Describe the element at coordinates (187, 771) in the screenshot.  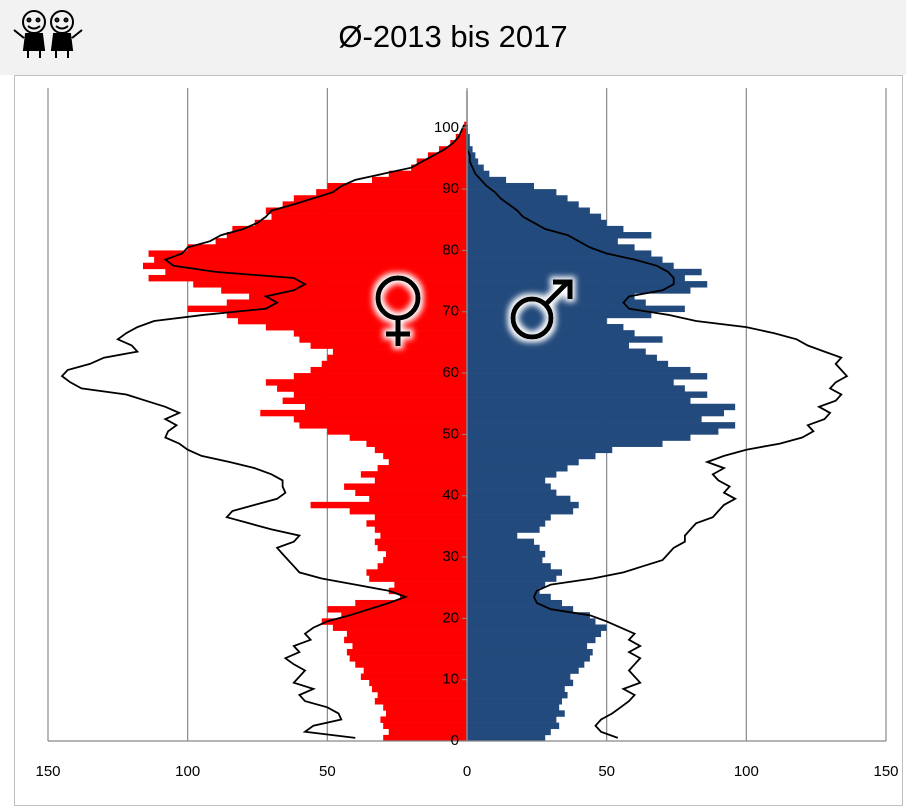
I see `x-tick-label: 100` at that location.